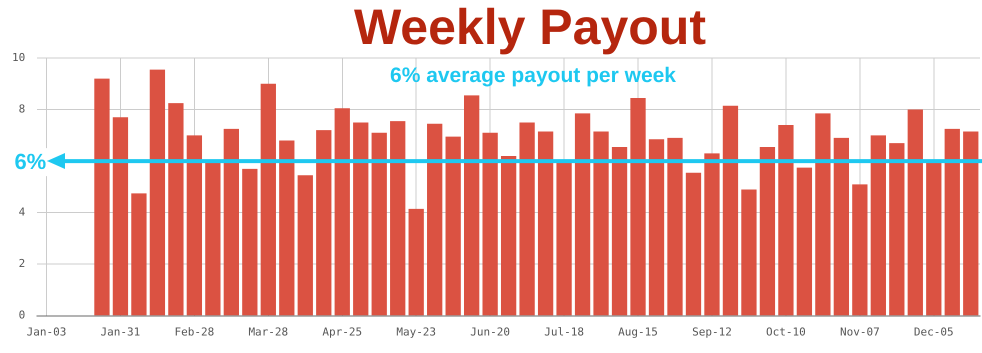 Image resolution: width=982 pixels, height=353 pixels. What do you see at coordinates (860, 331) in the screenshot?
I see `x-tick-label: Nov-07` at bounding box center [860, 331].